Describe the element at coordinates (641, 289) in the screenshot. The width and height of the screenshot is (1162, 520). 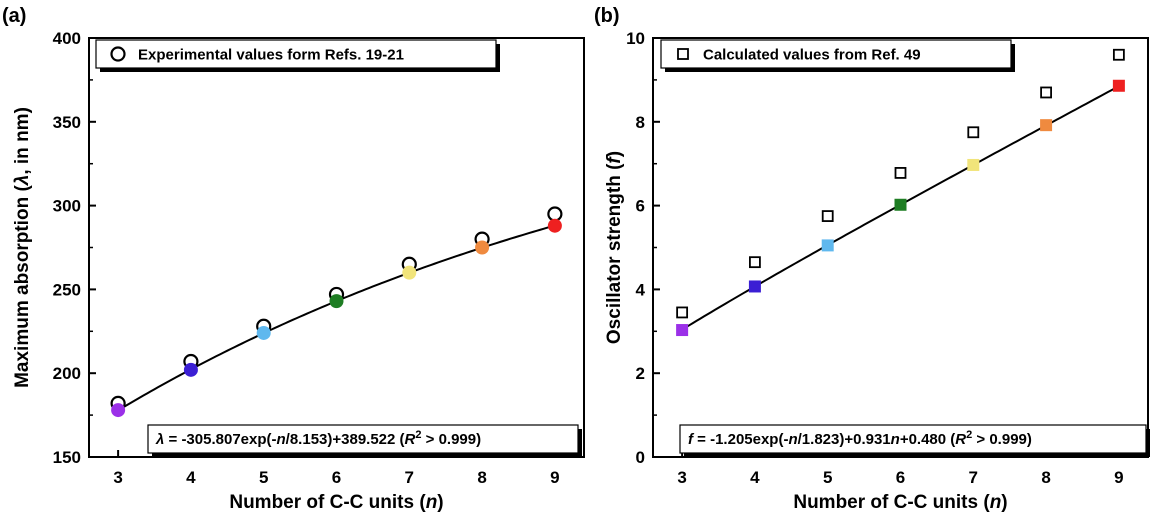
I see `y-tick-label: 4` at that location.